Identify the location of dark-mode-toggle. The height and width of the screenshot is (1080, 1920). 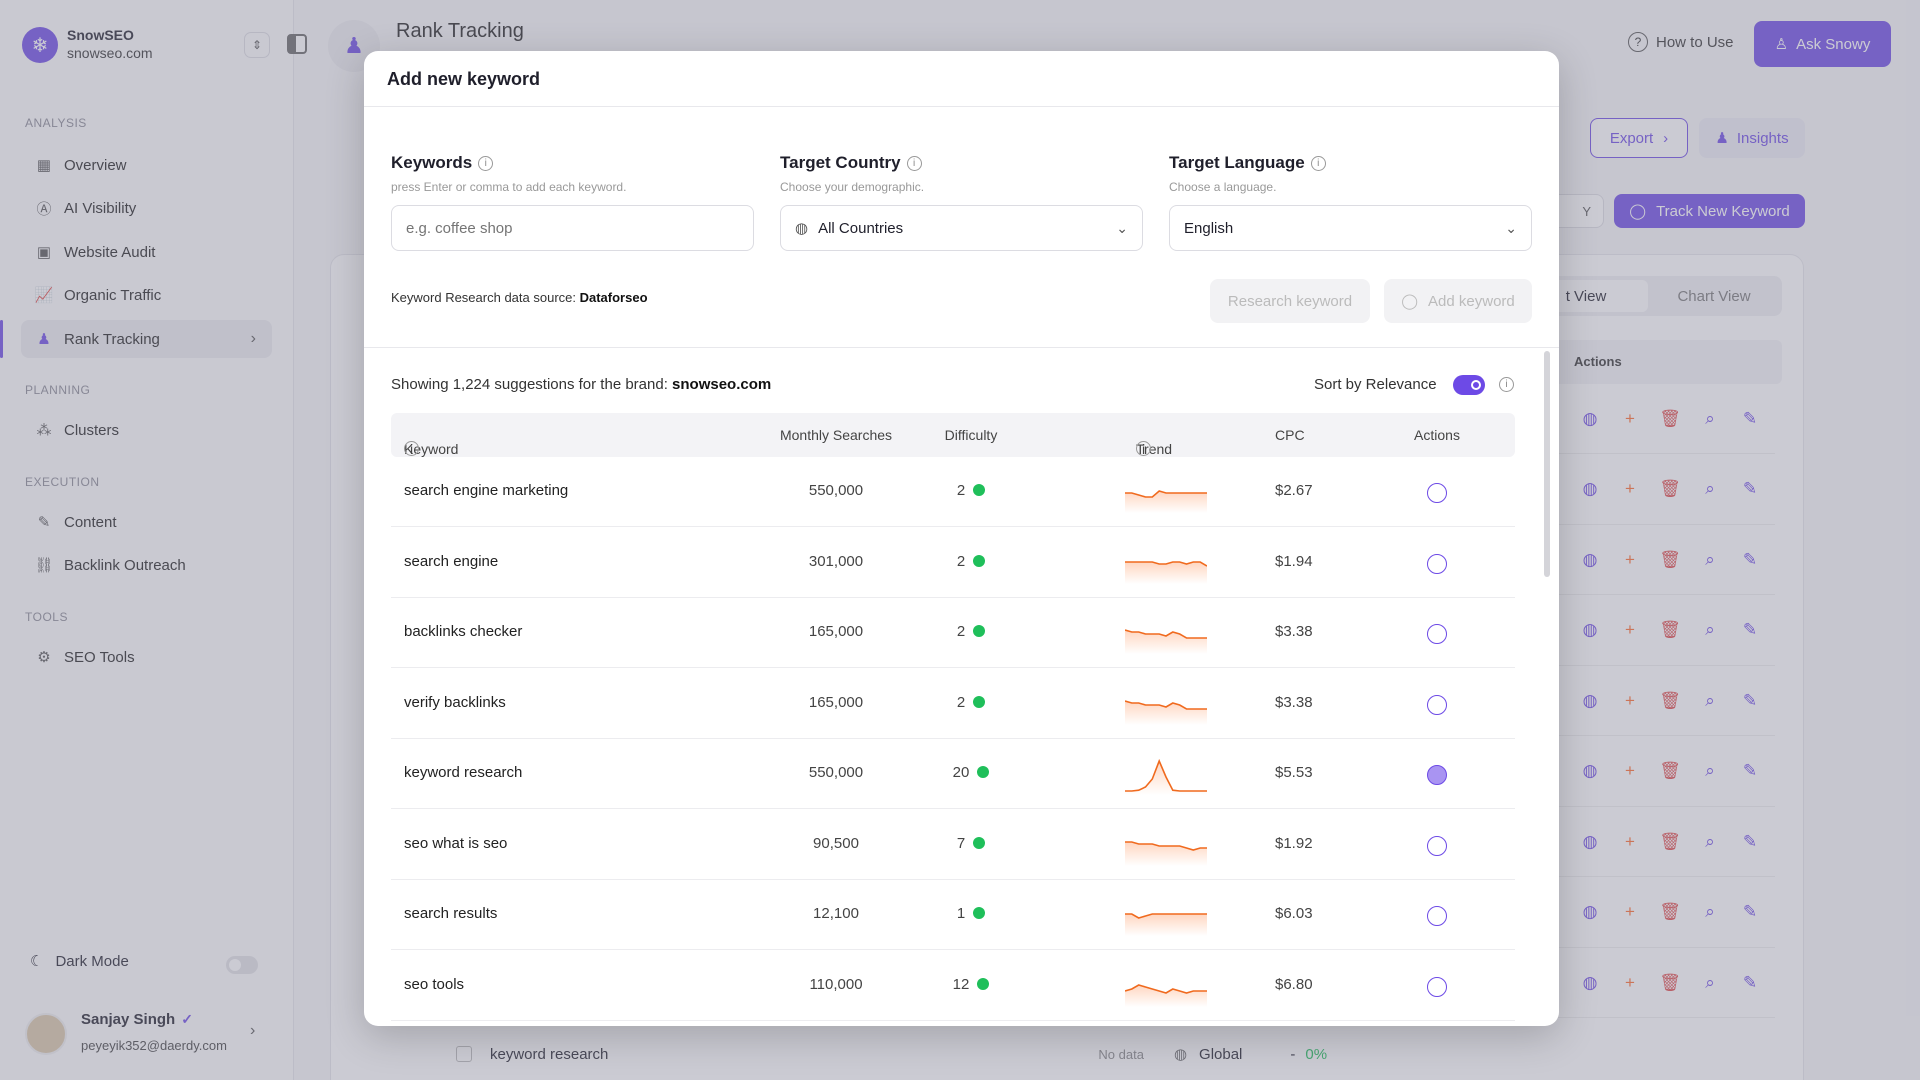
(242, 965).